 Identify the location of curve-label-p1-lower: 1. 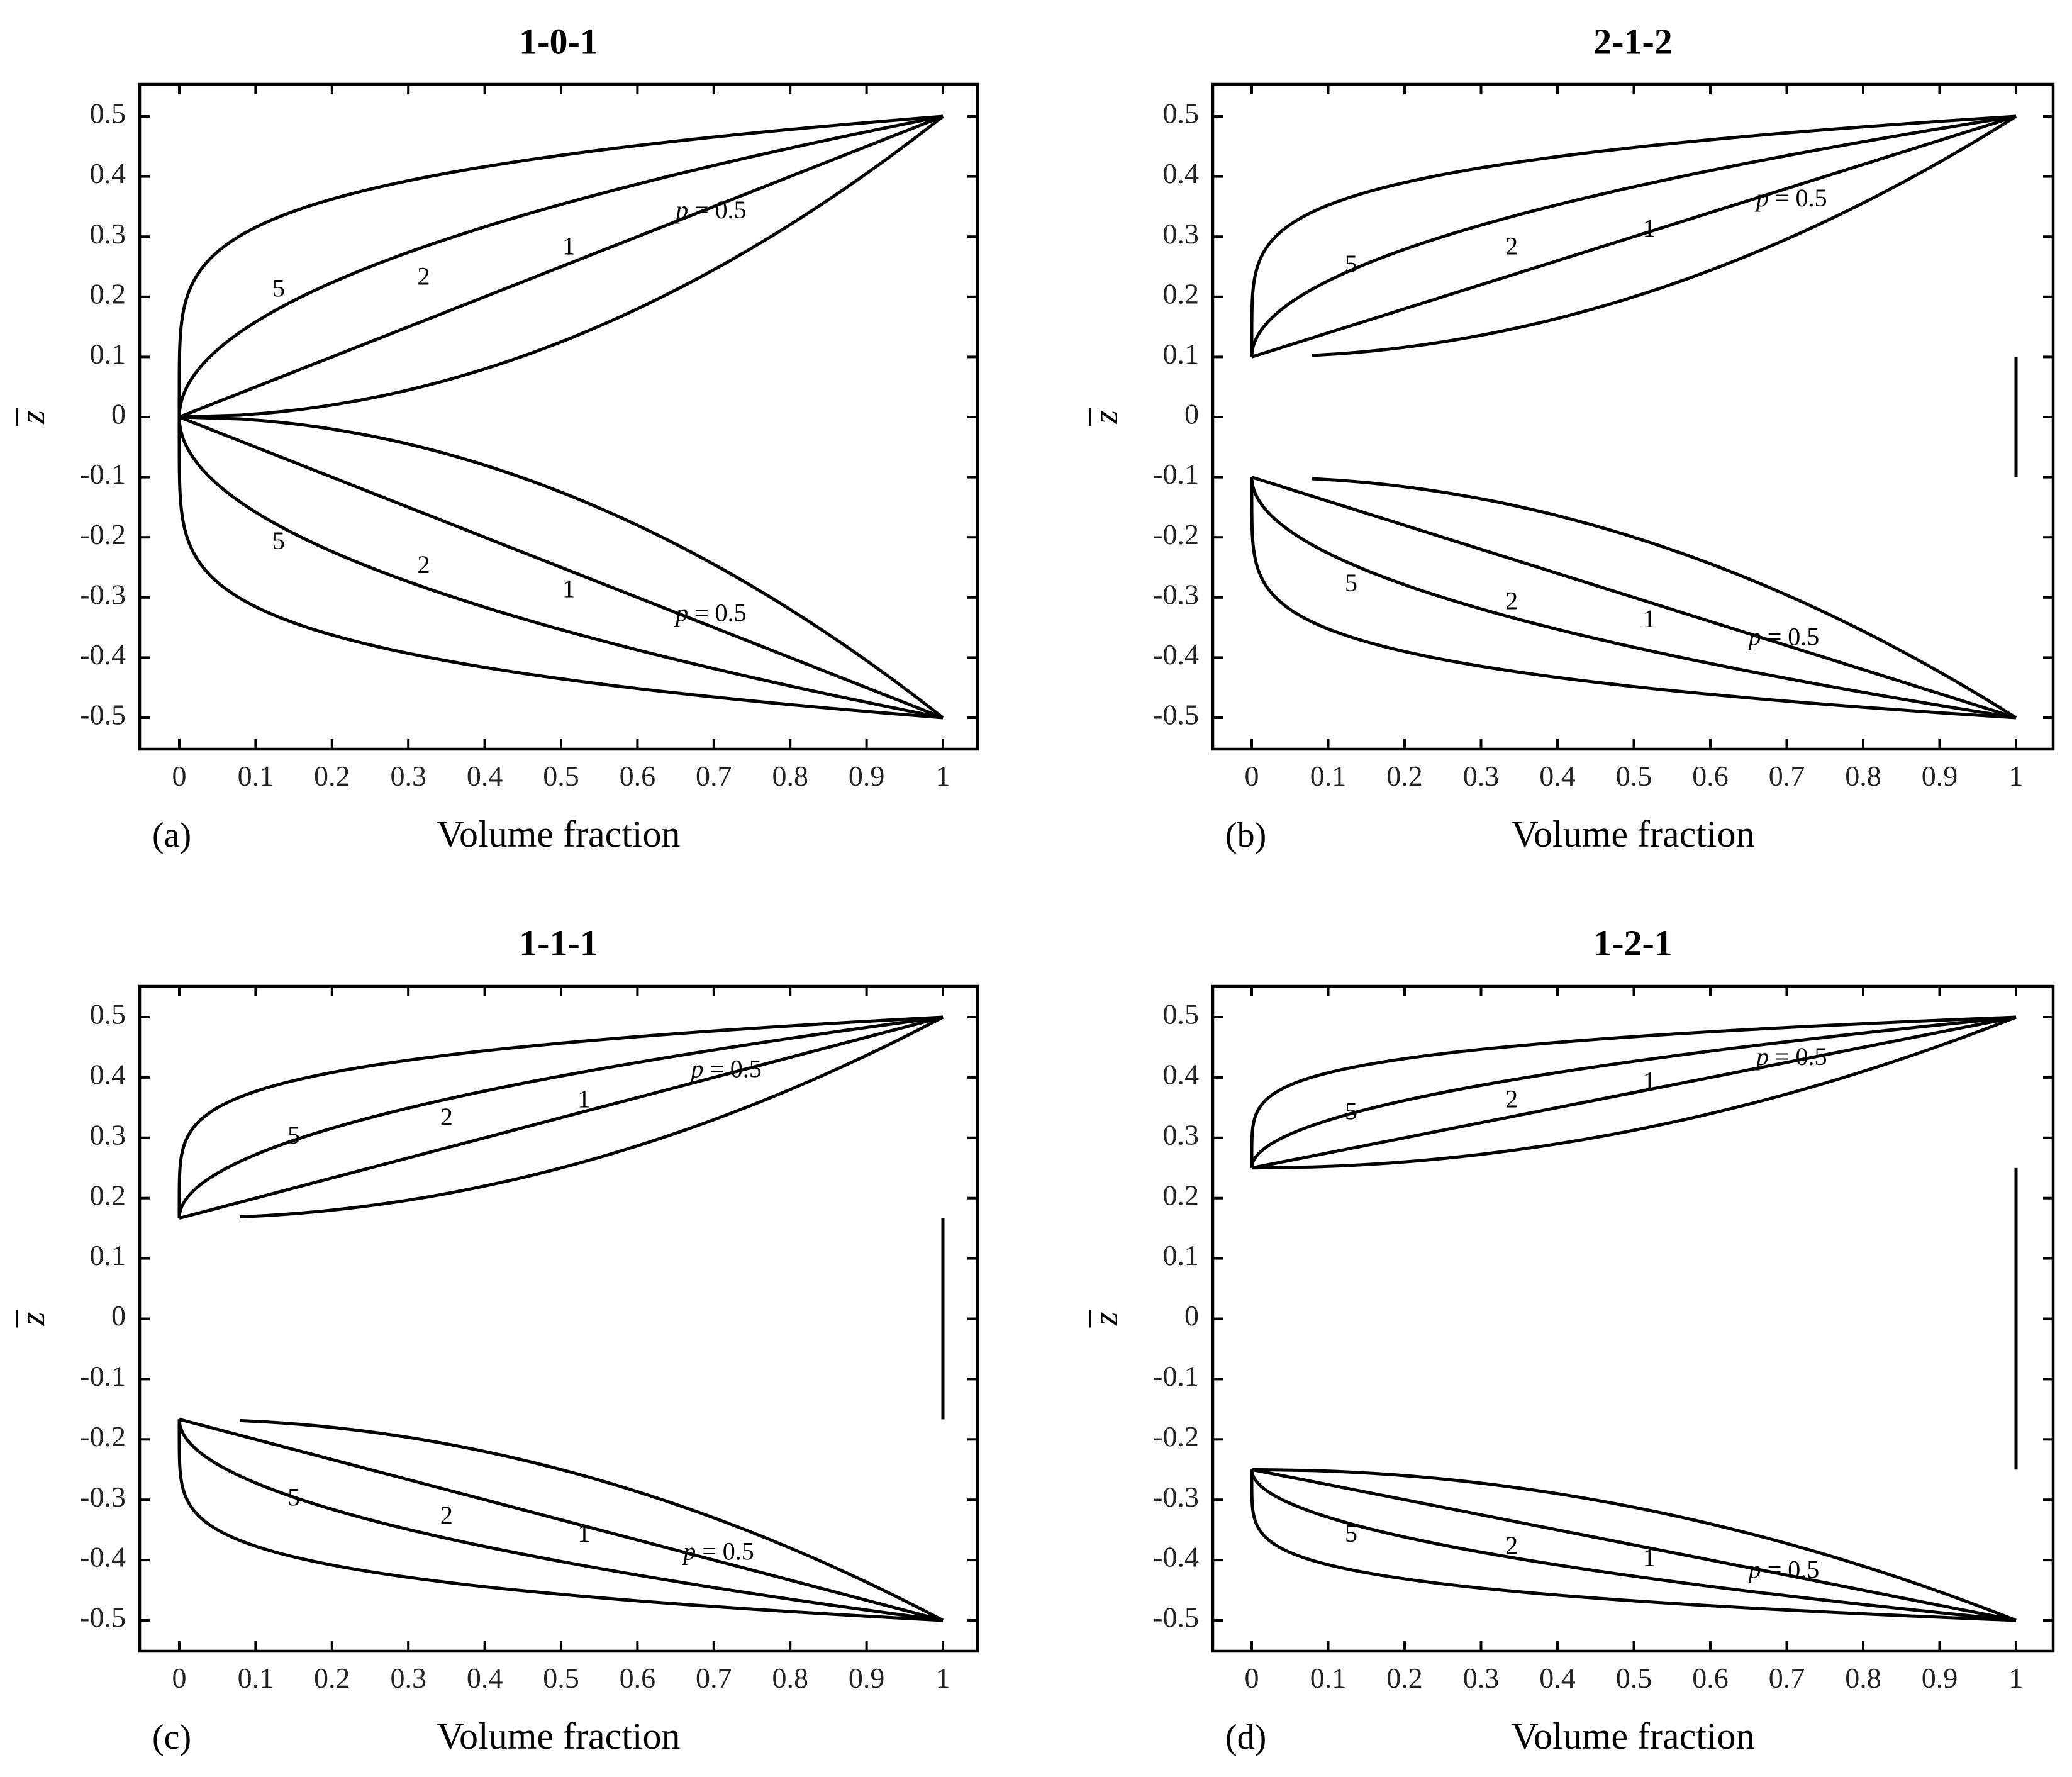
(1649, 618).